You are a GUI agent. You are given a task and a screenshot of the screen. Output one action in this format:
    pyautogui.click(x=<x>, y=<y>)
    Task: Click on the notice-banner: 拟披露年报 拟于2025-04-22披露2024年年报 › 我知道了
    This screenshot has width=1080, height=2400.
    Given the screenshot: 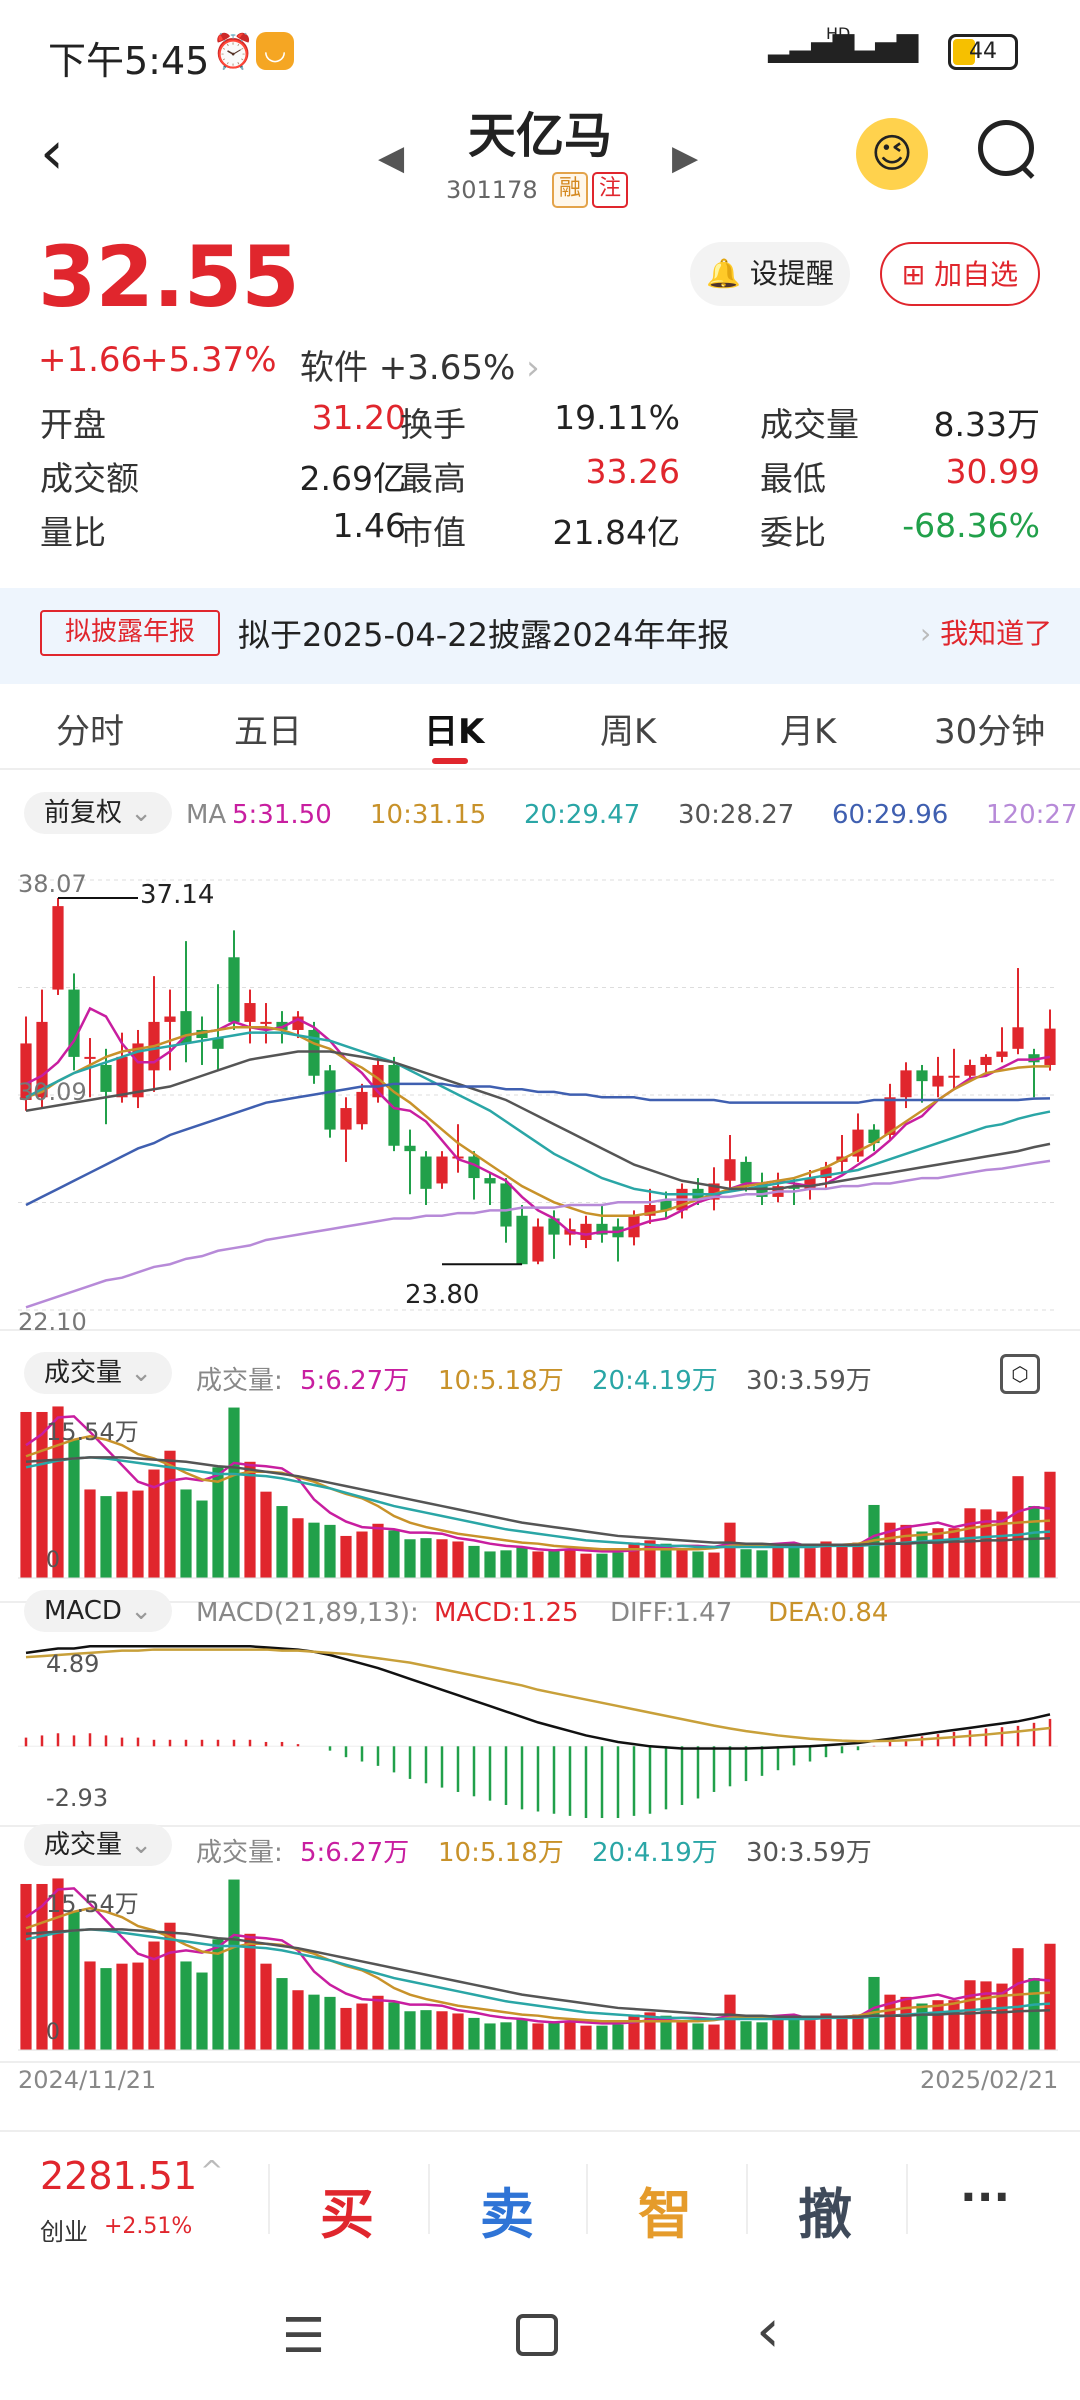 What is the action you would take?
    pyautogui.click(x=540, y=636)
    